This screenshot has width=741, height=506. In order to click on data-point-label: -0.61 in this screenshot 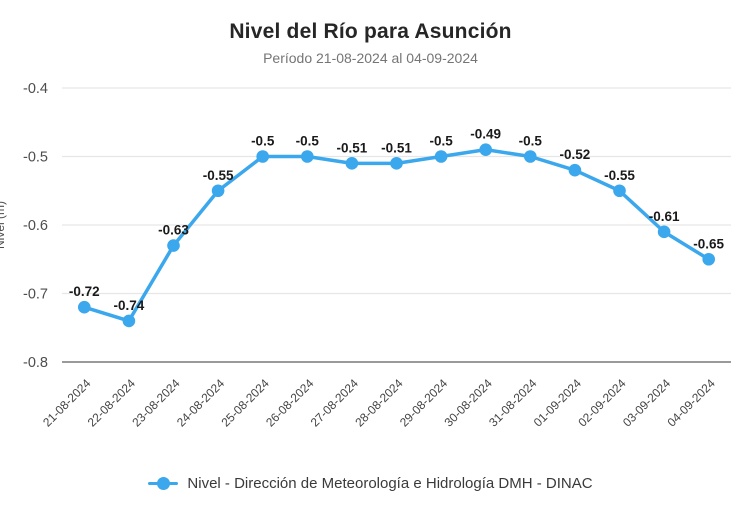, I will do `click(664, 216)`.